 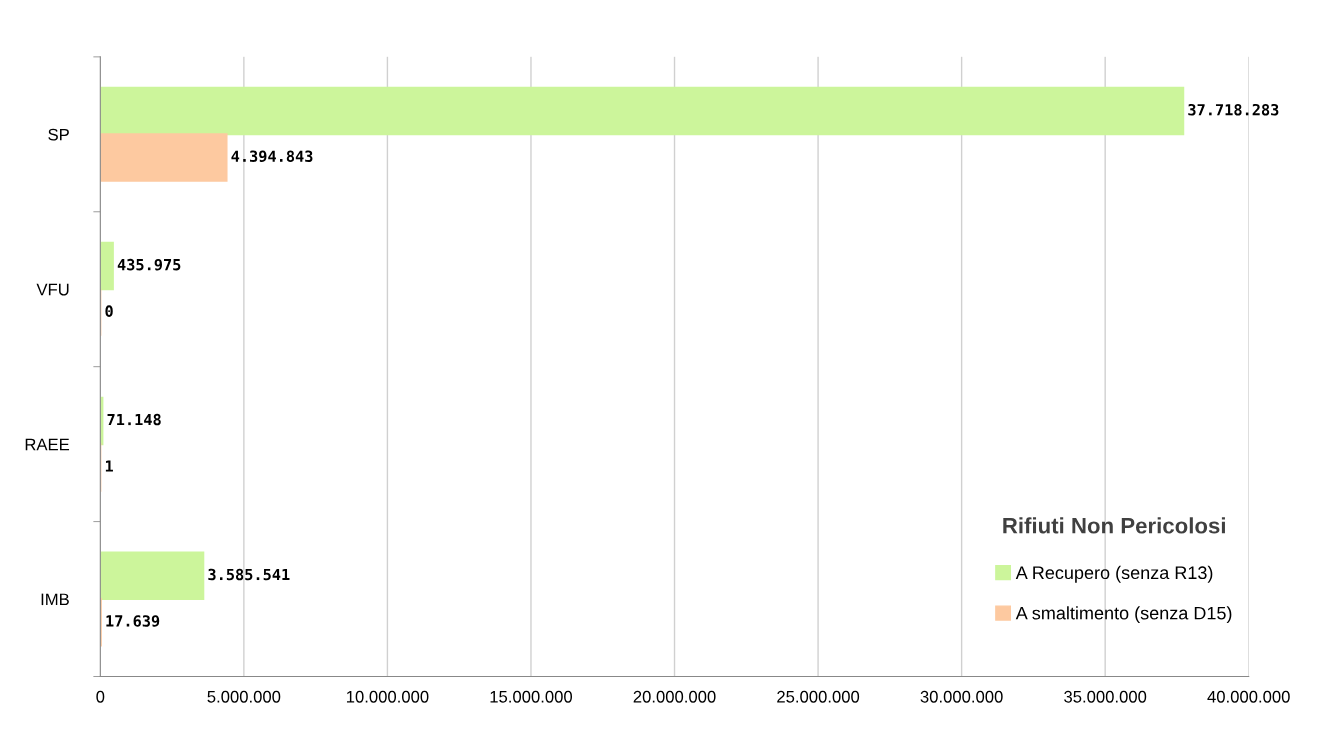 What do you see at coordinates (133, 621) in the screenshot?
I see `data-label: 17.639` at bounding box center [133, 621].